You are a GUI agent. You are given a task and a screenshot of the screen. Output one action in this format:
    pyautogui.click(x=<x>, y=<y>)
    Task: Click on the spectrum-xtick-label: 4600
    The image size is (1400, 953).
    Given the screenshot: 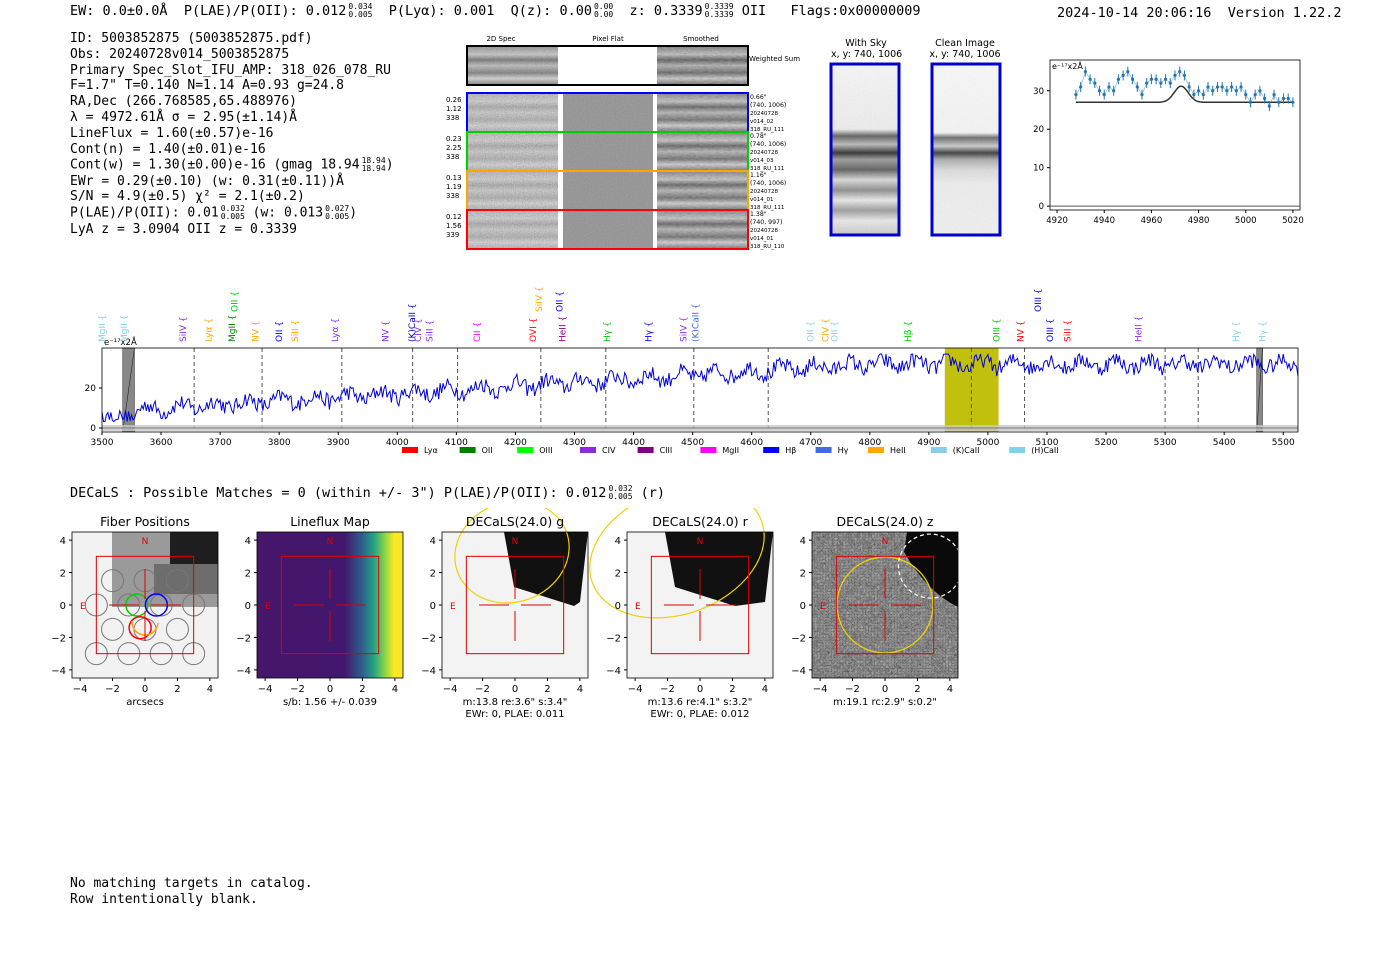 What is the action you would take?
    pyautogui.click(x=751, y=443)
    